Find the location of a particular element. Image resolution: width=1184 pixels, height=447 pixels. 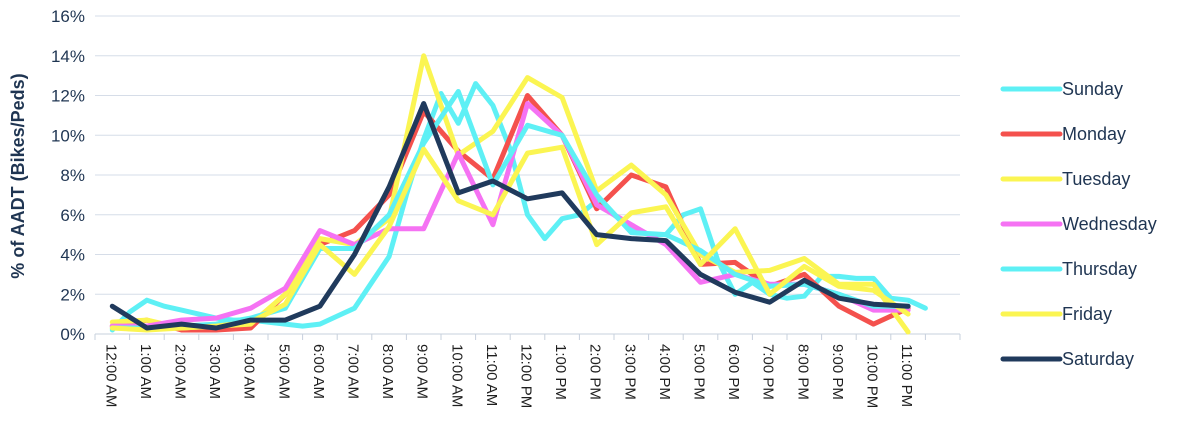

x-tick-label: 6:00 AM is located at coordinates (318, 371).